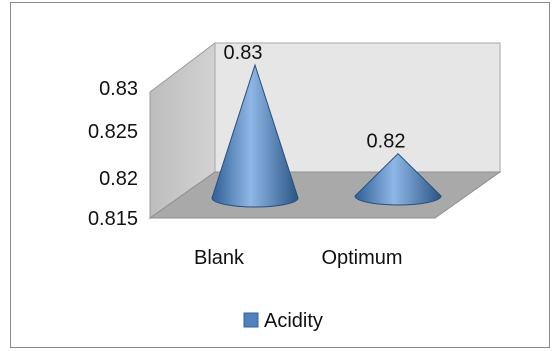 This screenshot has height=351, width=554. I want to click on cone-optimum, so click(398, 179).